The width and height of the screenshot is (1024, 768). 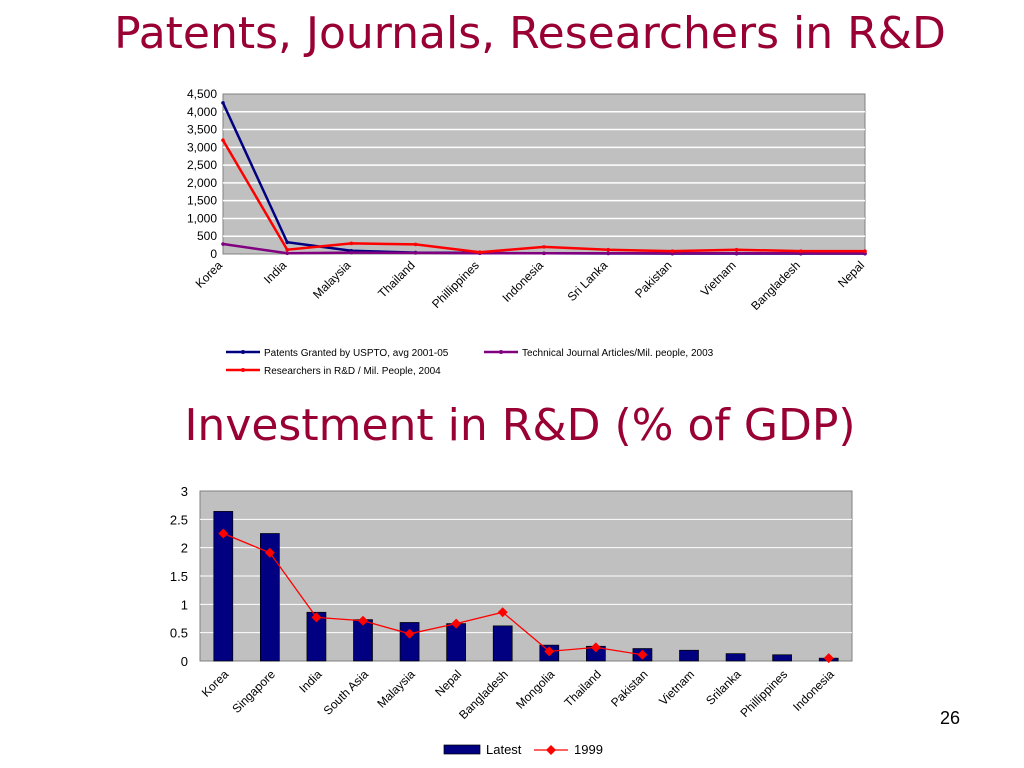 I want to click on legend-swatch, so click(x=462, y=749).